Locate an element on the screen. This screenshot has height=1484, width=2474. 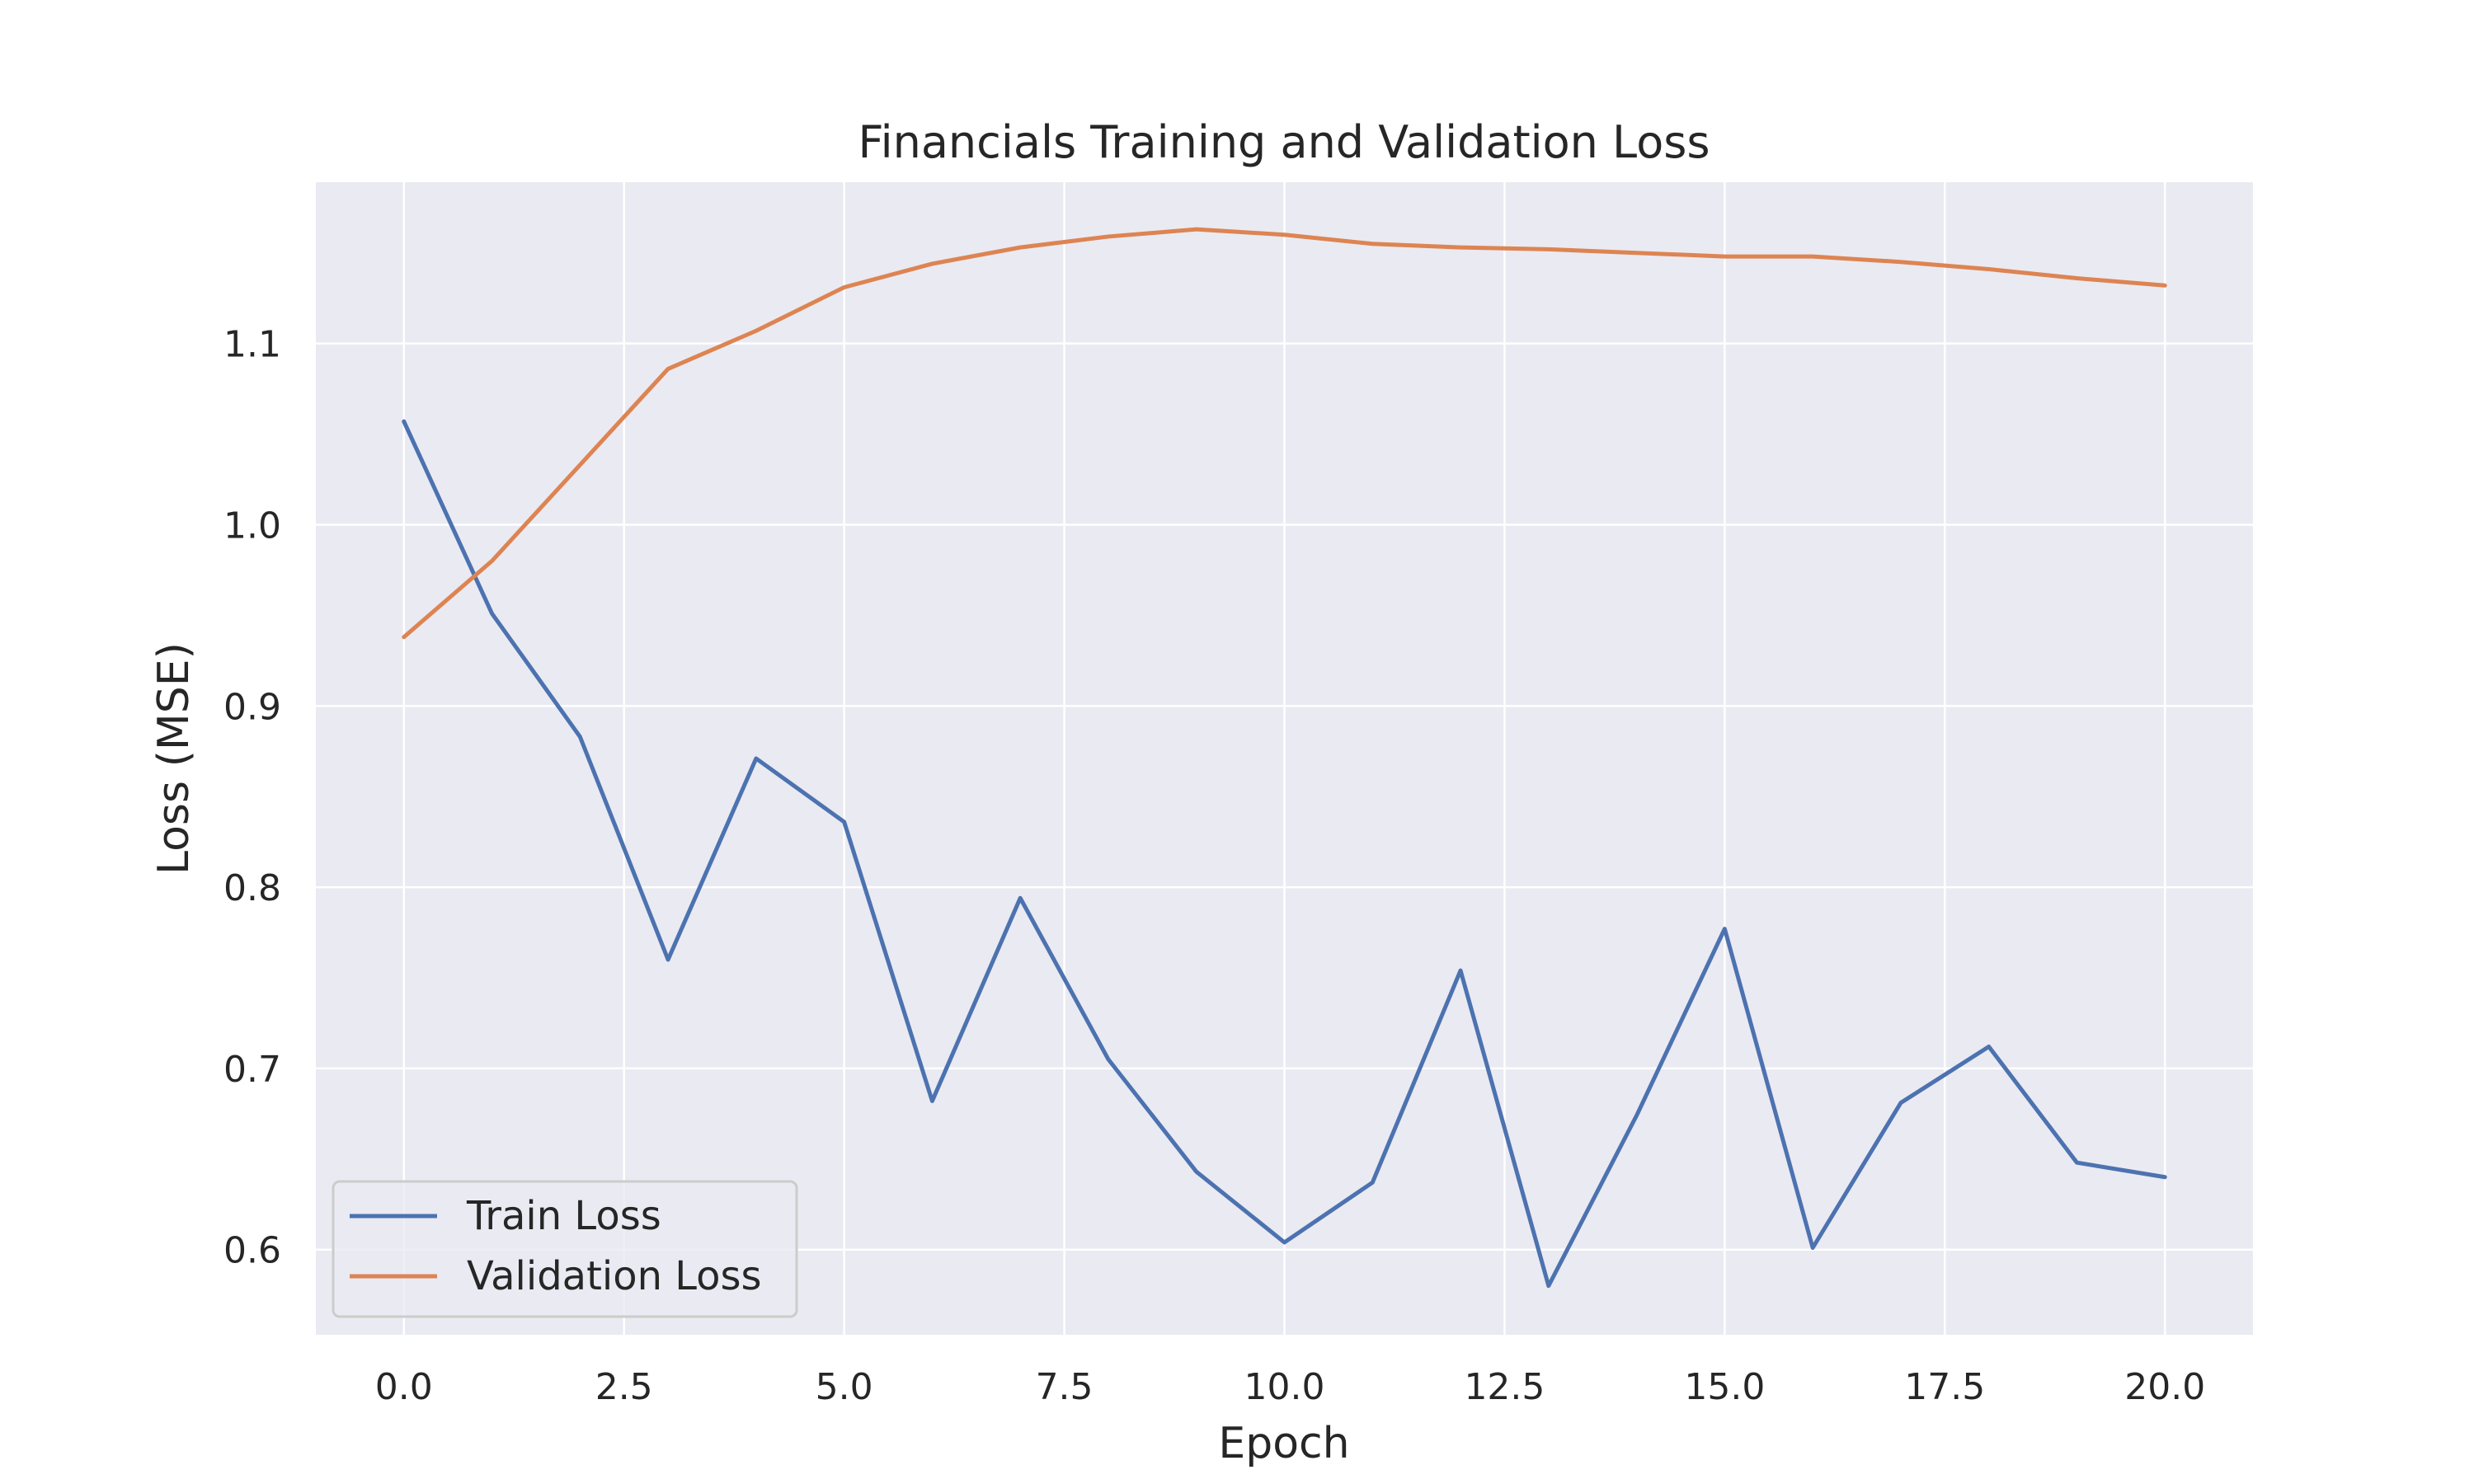
legend-box is located at coordinates (565, 1249).